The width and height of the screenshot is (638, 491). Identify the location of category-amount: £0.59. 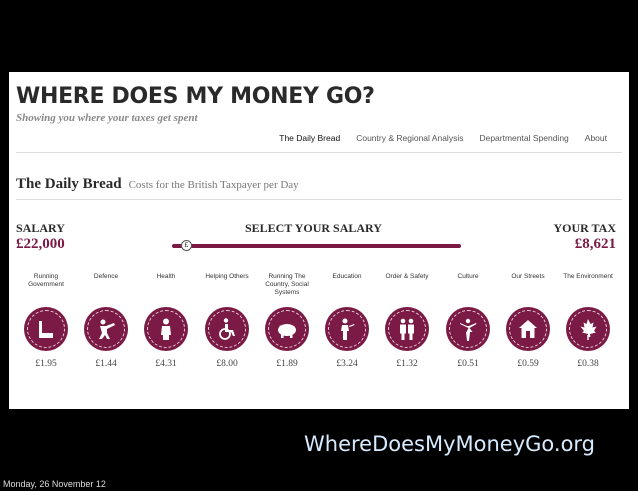
(528, 364).